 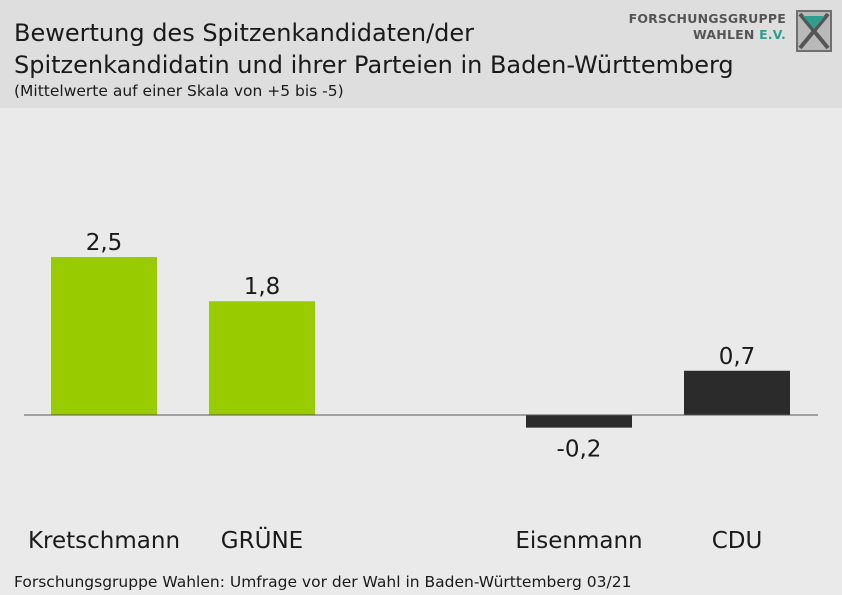 I want to click on value-label-2: -0,2, so click(x=579, y=450).